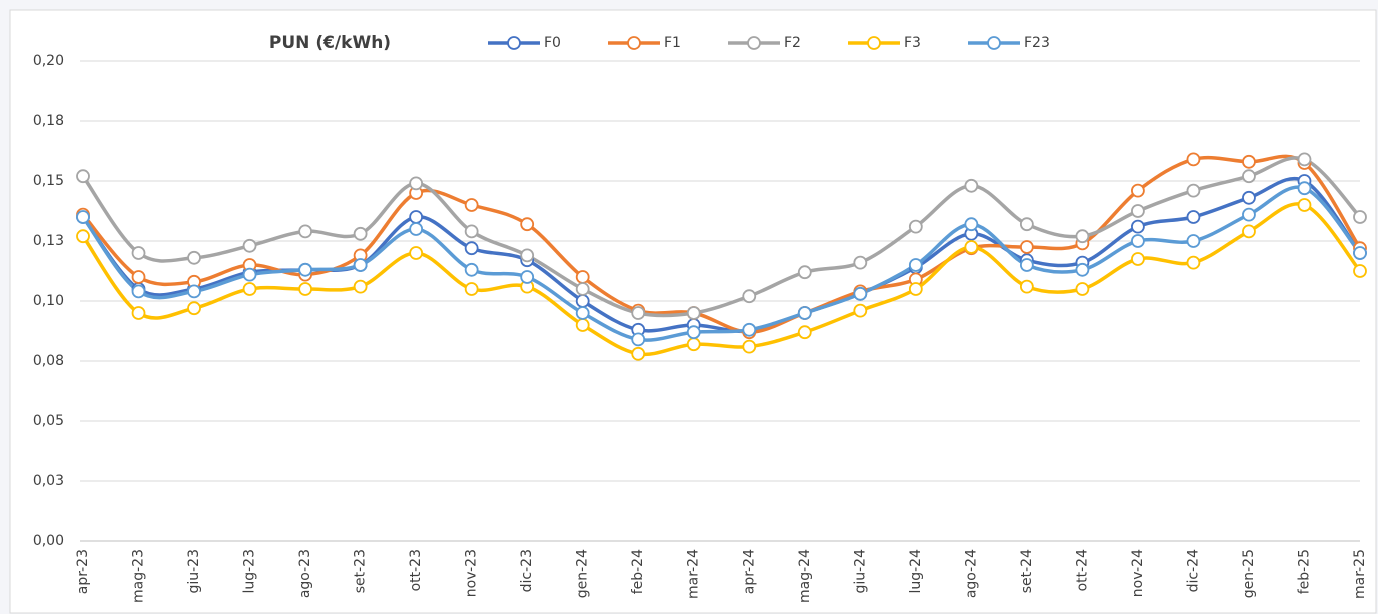 The height and width of the screenshot is (614, 1378). What do you see at coordinates (48, 421) in the screenshot?
I see `y-tick-label: 0,05` at bounding box center [48, 421].